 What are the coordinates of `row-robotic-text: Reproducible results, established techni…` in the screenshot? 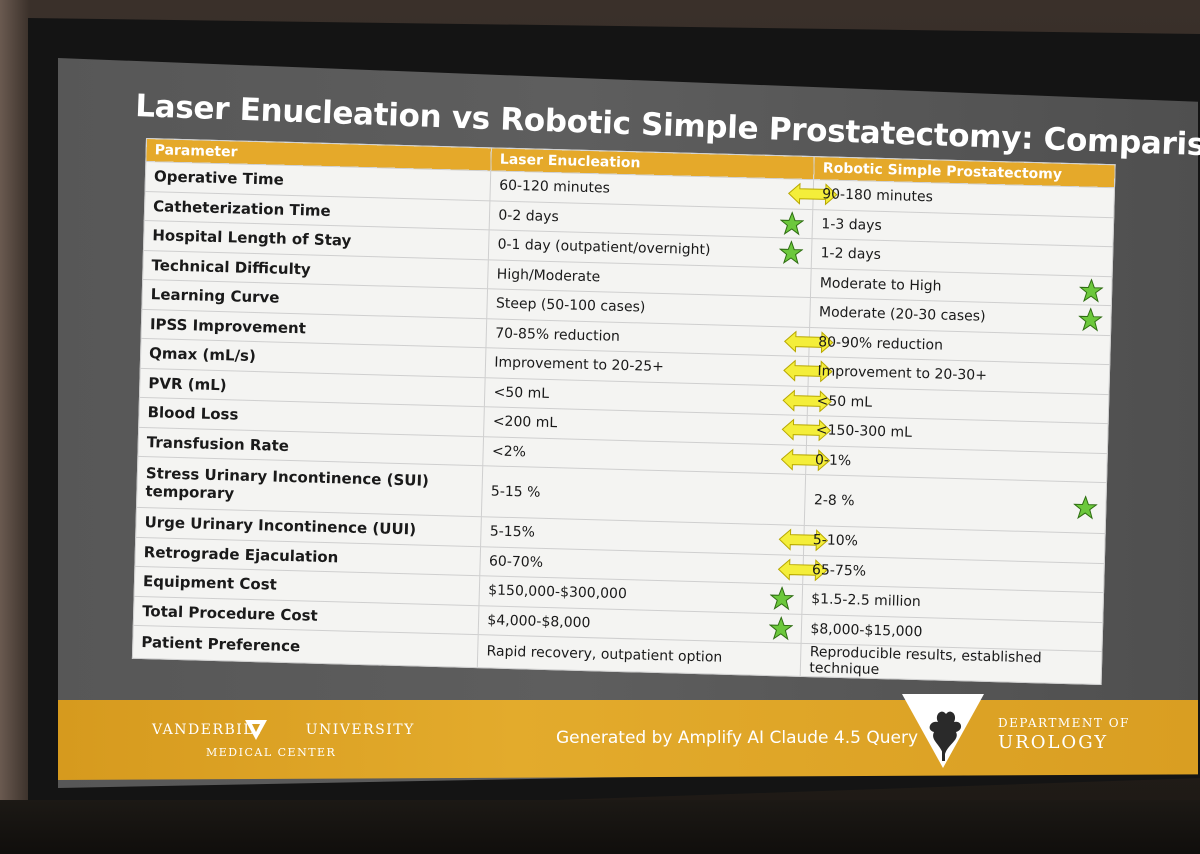 It's located at (925, 661).